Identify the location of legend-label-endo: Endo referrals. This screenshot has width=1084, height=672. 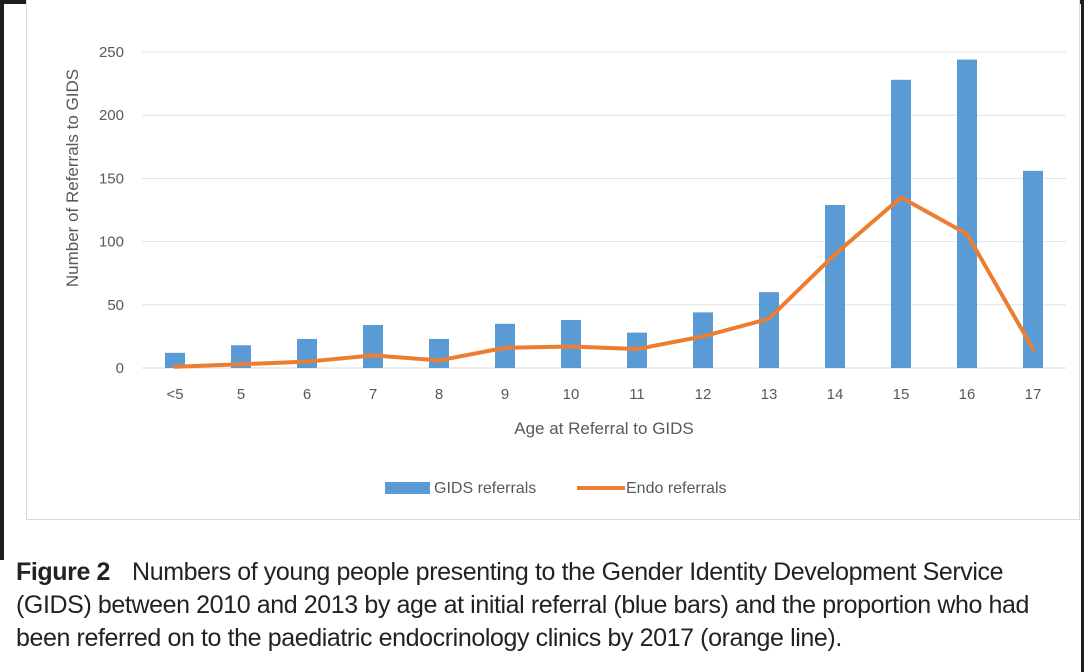
(676, 488).